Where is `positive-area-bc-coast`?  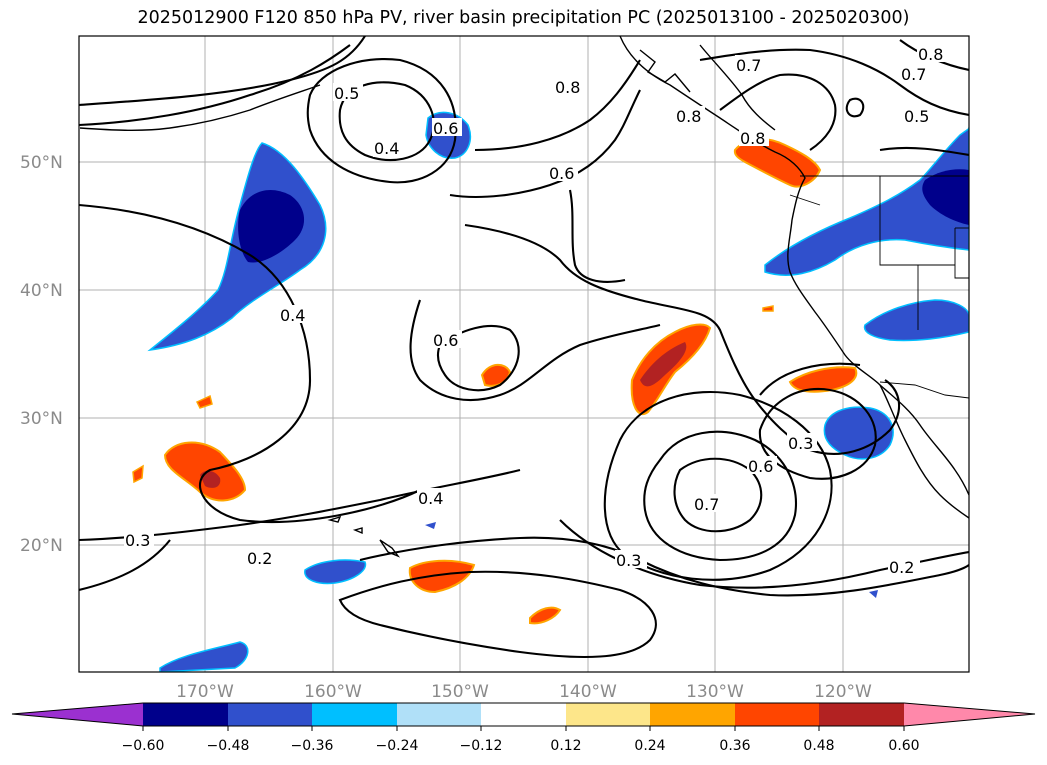
positive-area-bc-coast is located at coordinates (777, 163).